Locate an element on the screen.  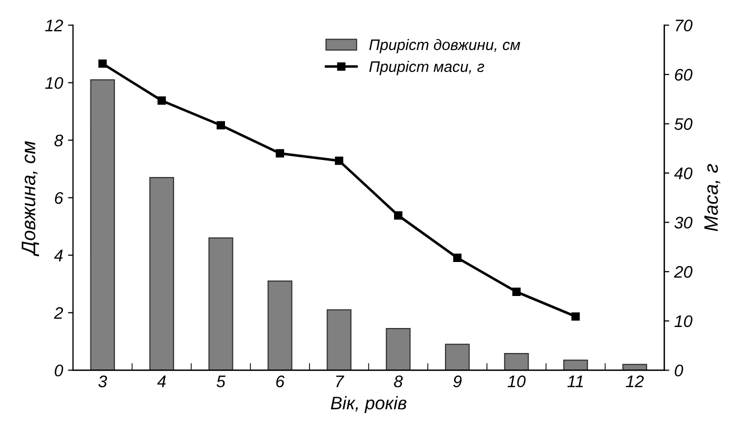
x-tick-label: 6 is located at coordinates (280, 382).